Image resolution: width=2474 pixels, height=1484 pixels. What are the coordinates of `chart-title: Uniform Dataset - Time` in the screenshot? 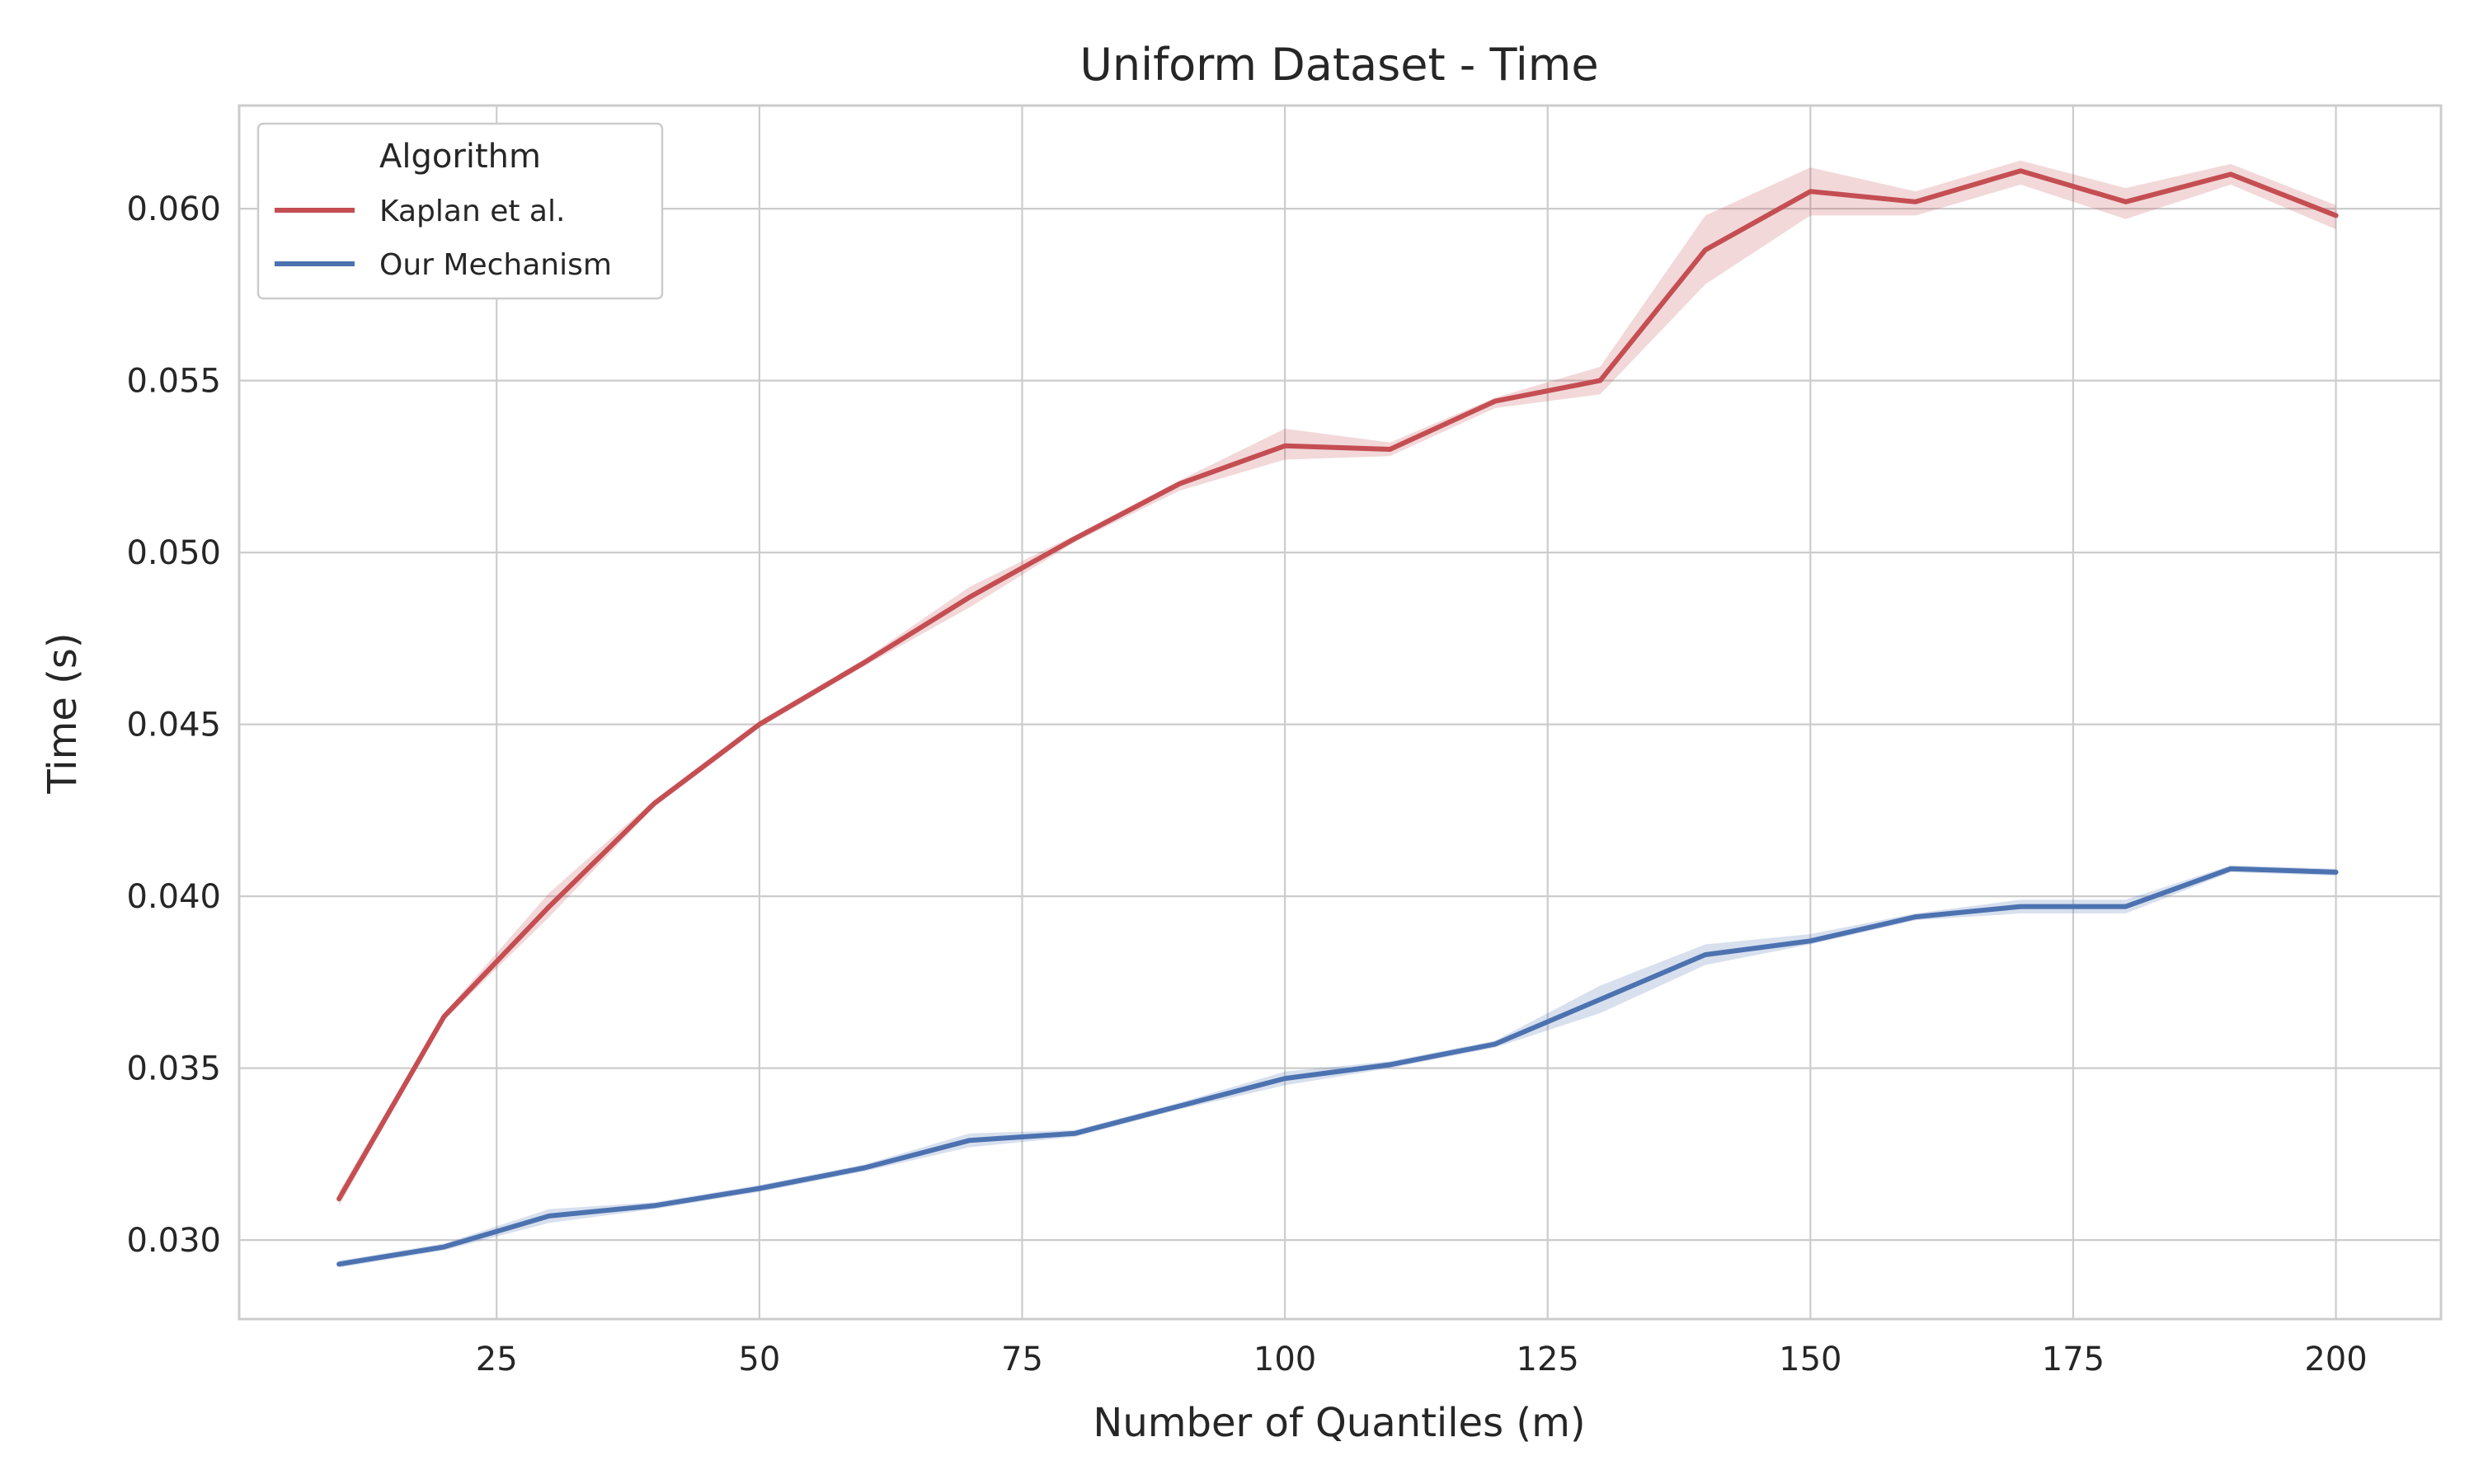 It's located at (1338, 65).